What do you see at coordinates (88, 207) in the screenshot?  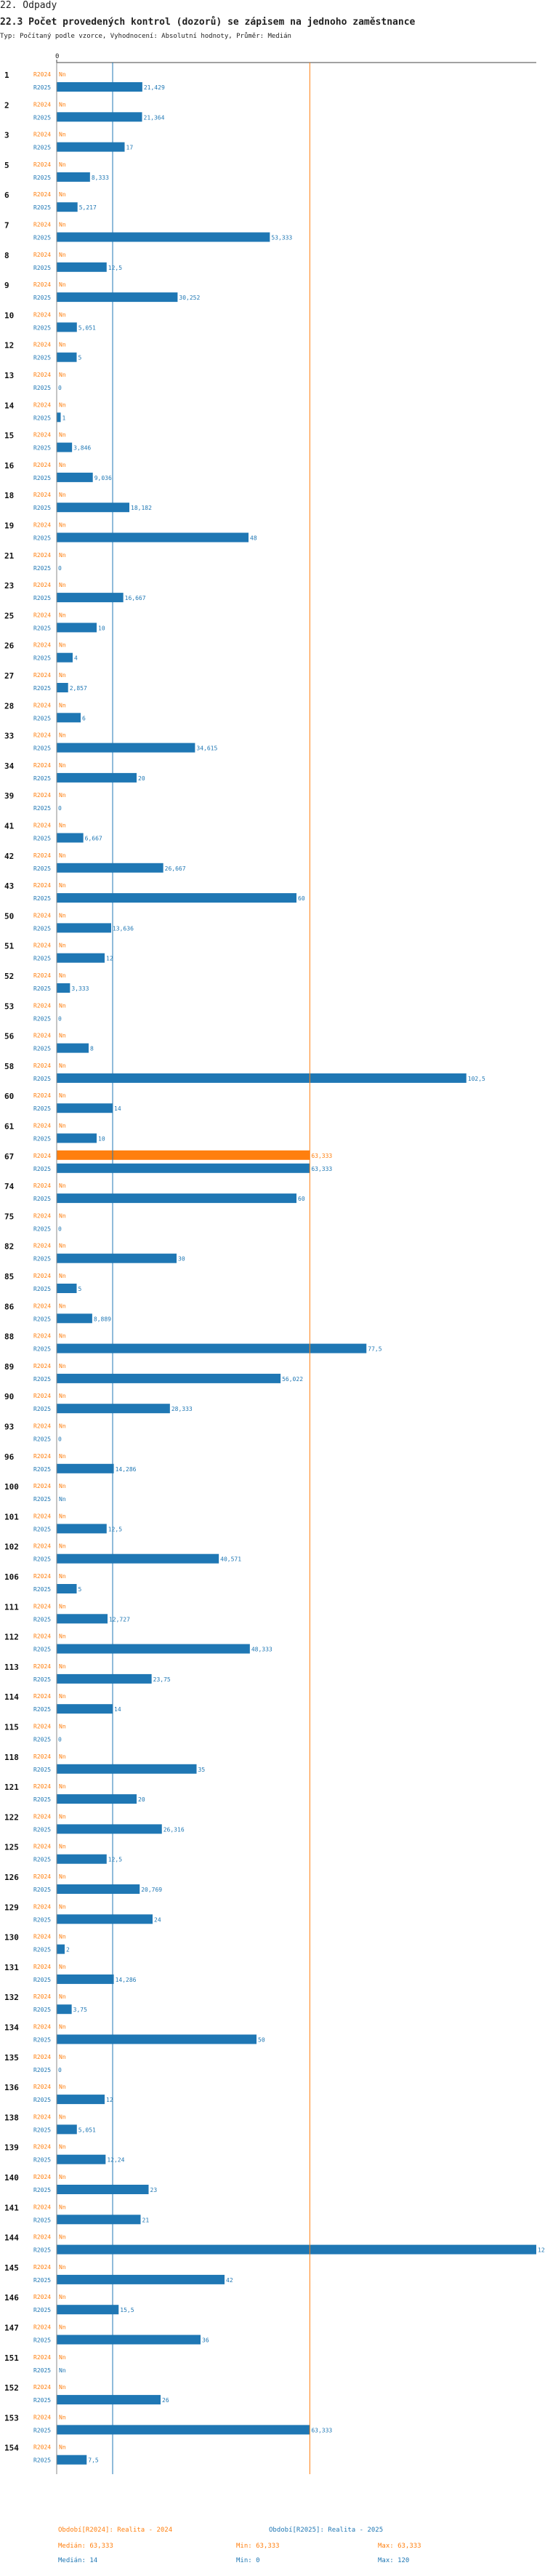 I see `value-label-2025: 5,217` at bounding box center [88, 207].